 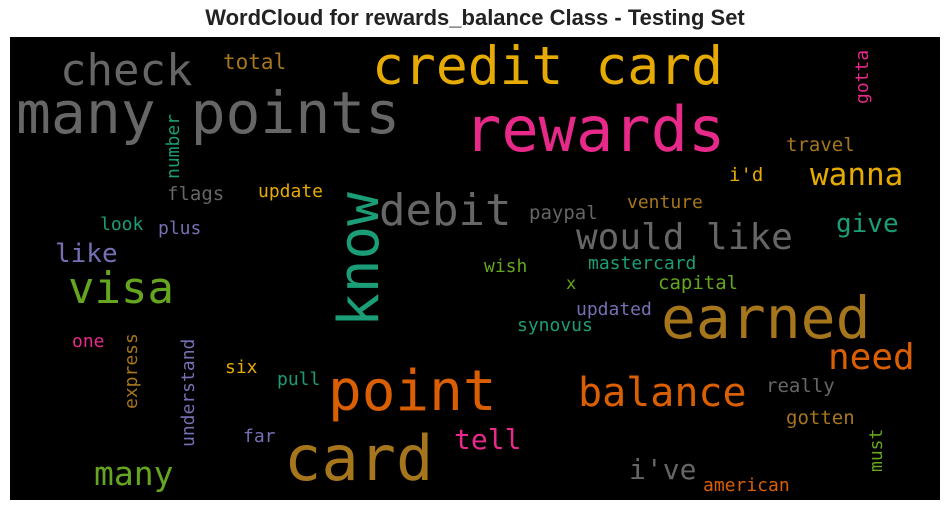 What do you see at coordinates (642, 263) in the screenshot?
I see `word-mastercard: mastercard` at bounding box center [642, 263].